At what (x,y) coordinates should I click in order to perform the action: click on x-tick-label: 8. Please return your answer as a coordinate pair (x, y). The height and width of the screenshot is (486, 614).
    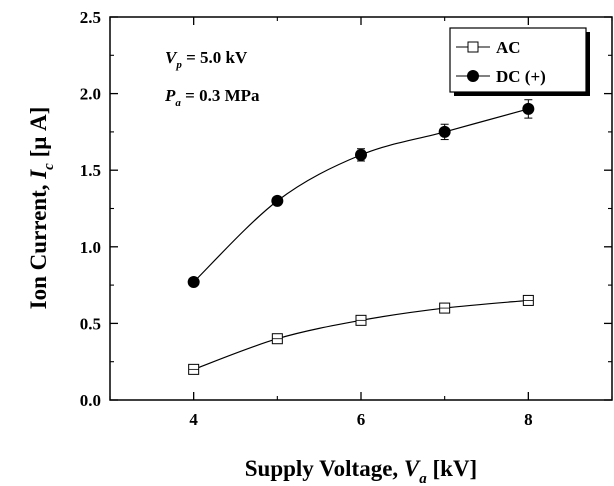
    Looking at the image, I should click on (528, 419).